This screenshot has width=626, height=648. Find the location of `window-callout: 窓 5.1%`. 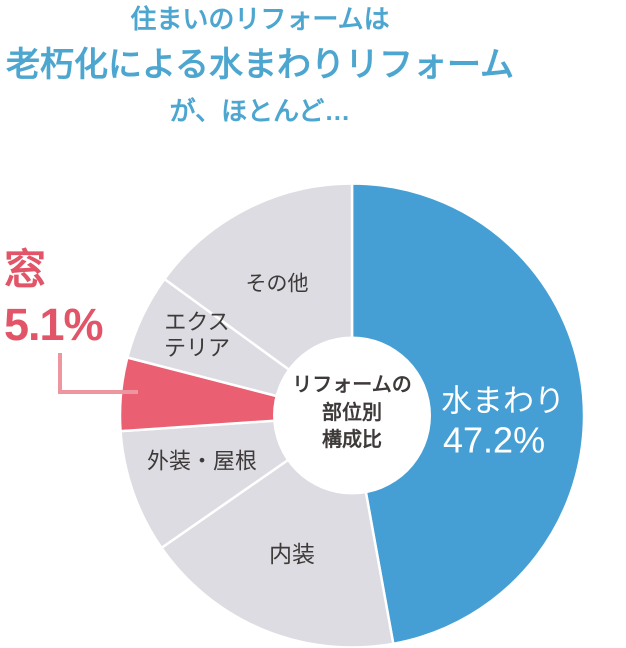

window-callout: 窓 5.1% is located at coordinates (54, 298).